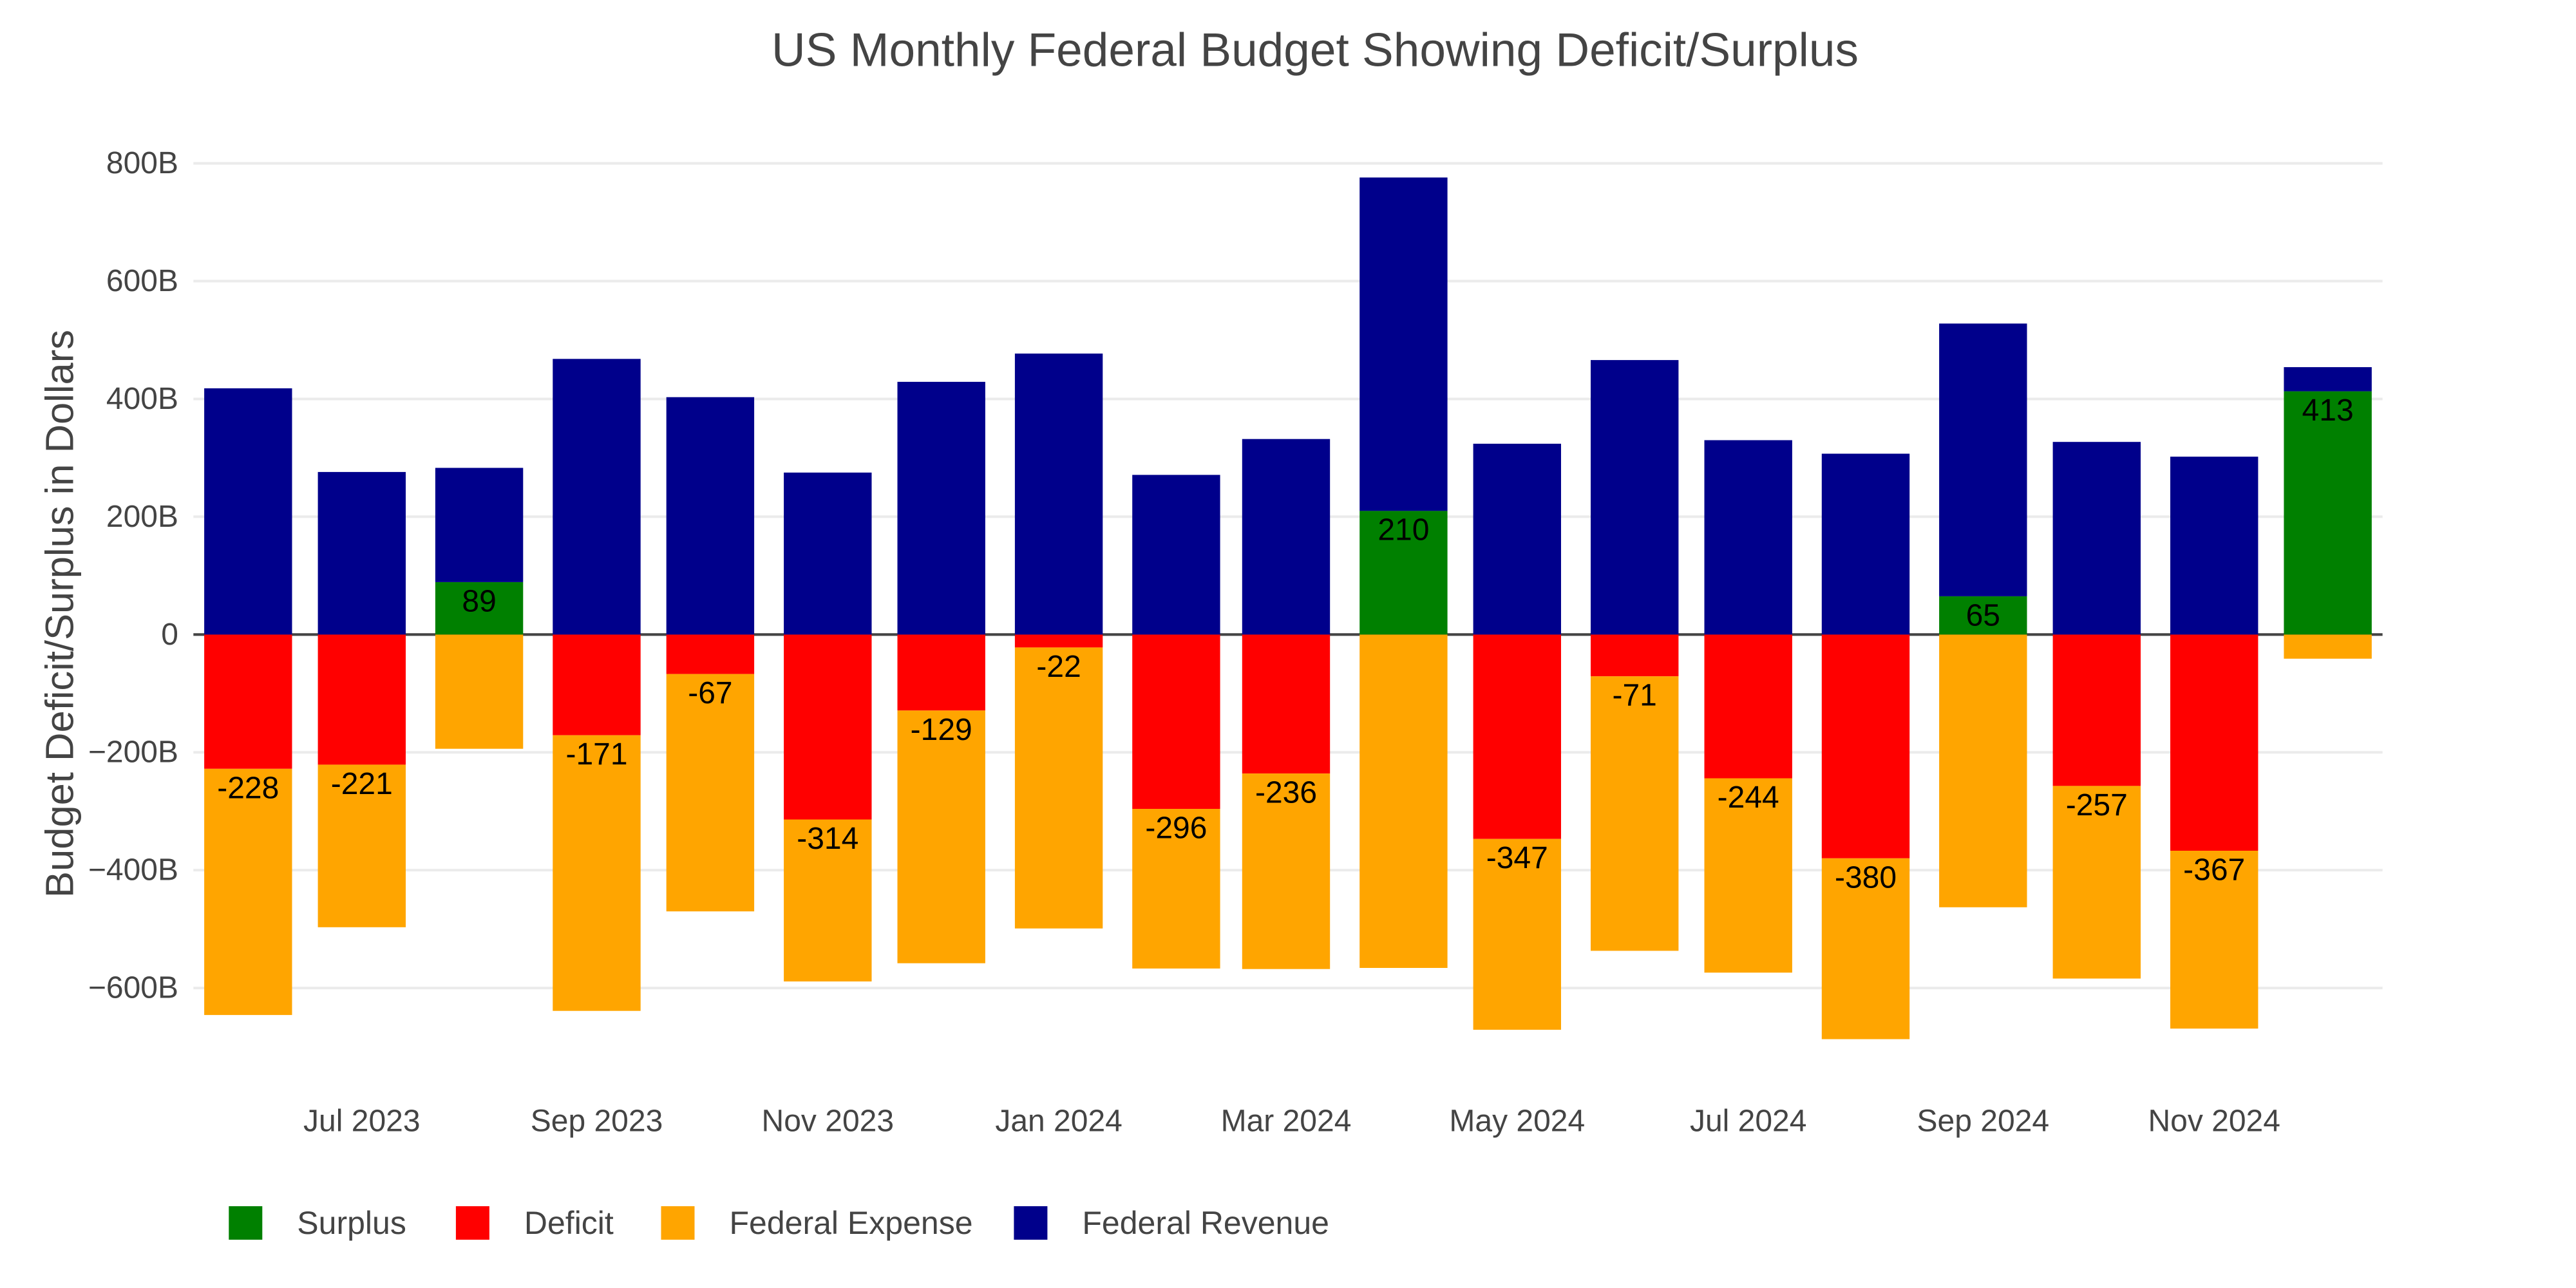  What do you see at coordinates (133, 988) in the screenshot?
I see `svg-text: −600B` at bounding box center [133, 988].